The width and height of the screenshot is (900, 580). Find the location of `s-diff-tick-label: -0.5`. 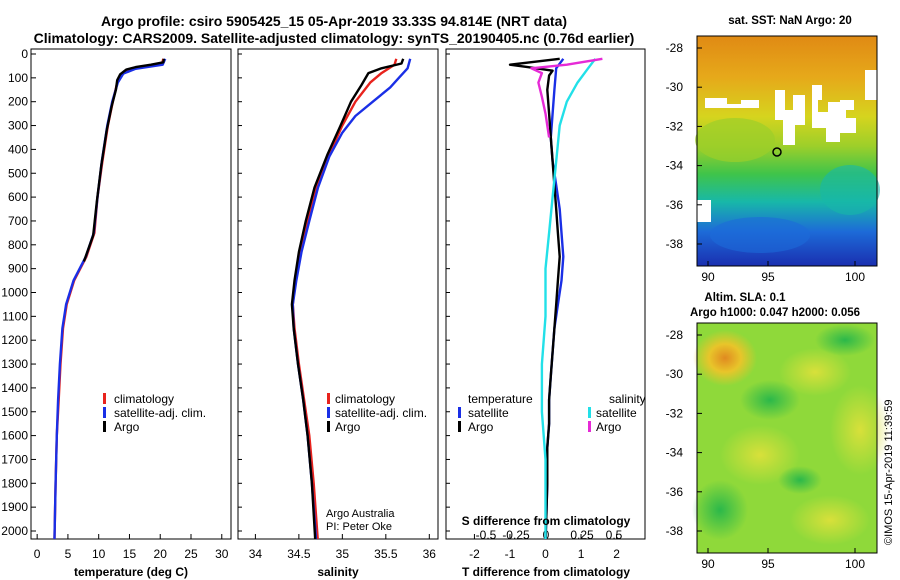

s-diff-tick-label: -0.5 is located at coordinates (486, 535).